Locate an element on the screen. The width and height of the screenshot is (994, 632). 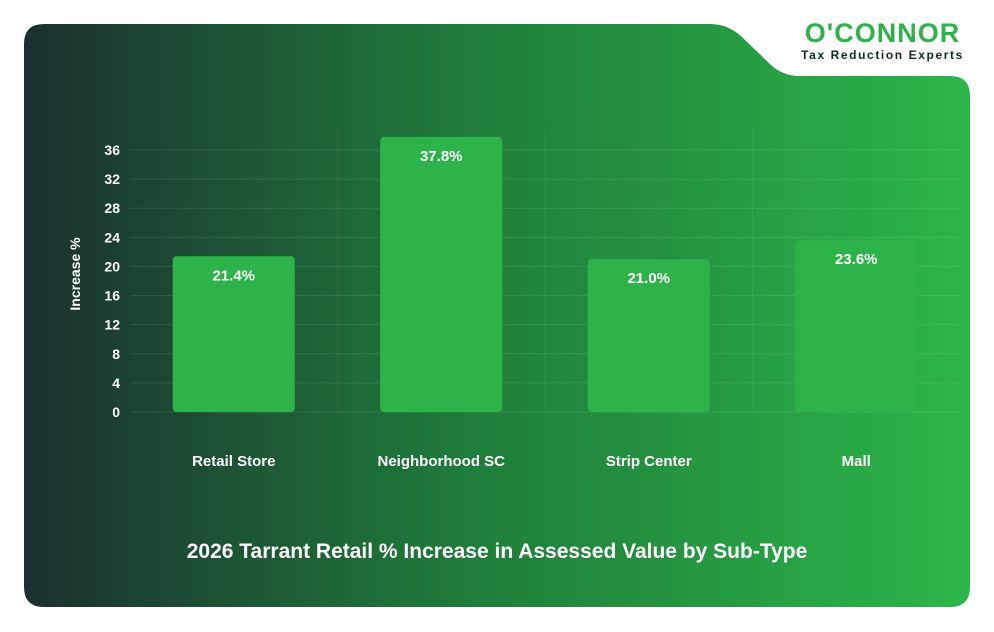
x-category-label: Retail Store is located at coordinates (233, 461).